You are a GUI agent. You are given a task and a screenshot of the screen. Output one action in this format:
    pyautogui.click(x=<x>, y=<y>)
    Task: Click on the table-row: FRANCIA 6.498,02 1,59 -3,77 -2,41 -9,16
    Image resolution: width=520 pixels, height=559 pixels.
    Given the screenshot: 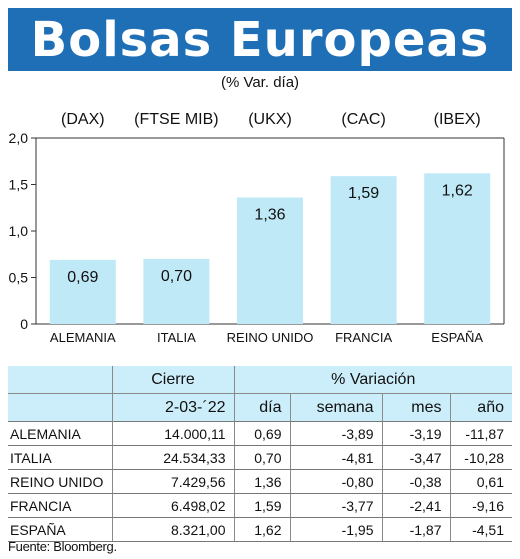 What is the action you would take?
    pyautogui.click(x=260, y=505)
    